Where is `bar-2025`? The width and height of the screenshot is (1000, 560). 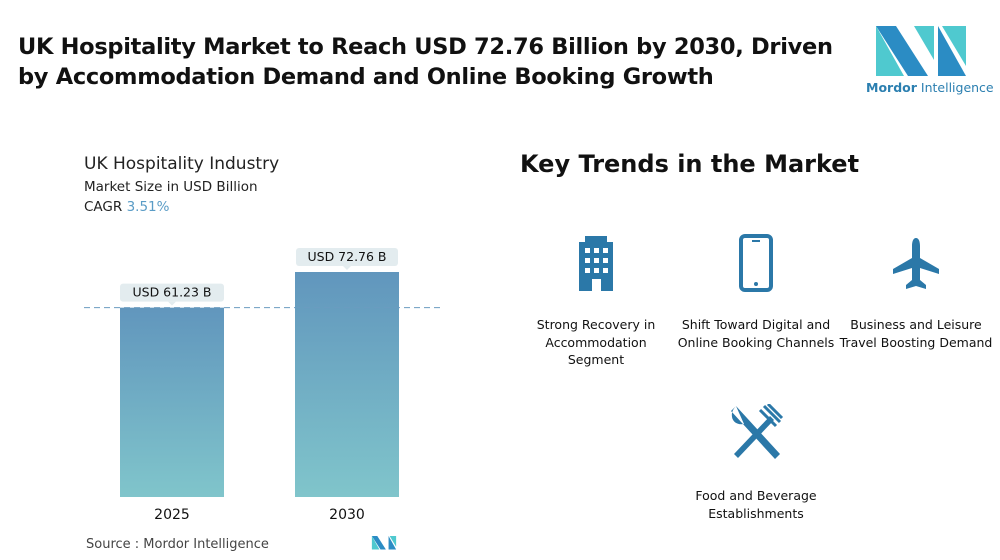 bar-2025 is located at coordinates (172, 402).